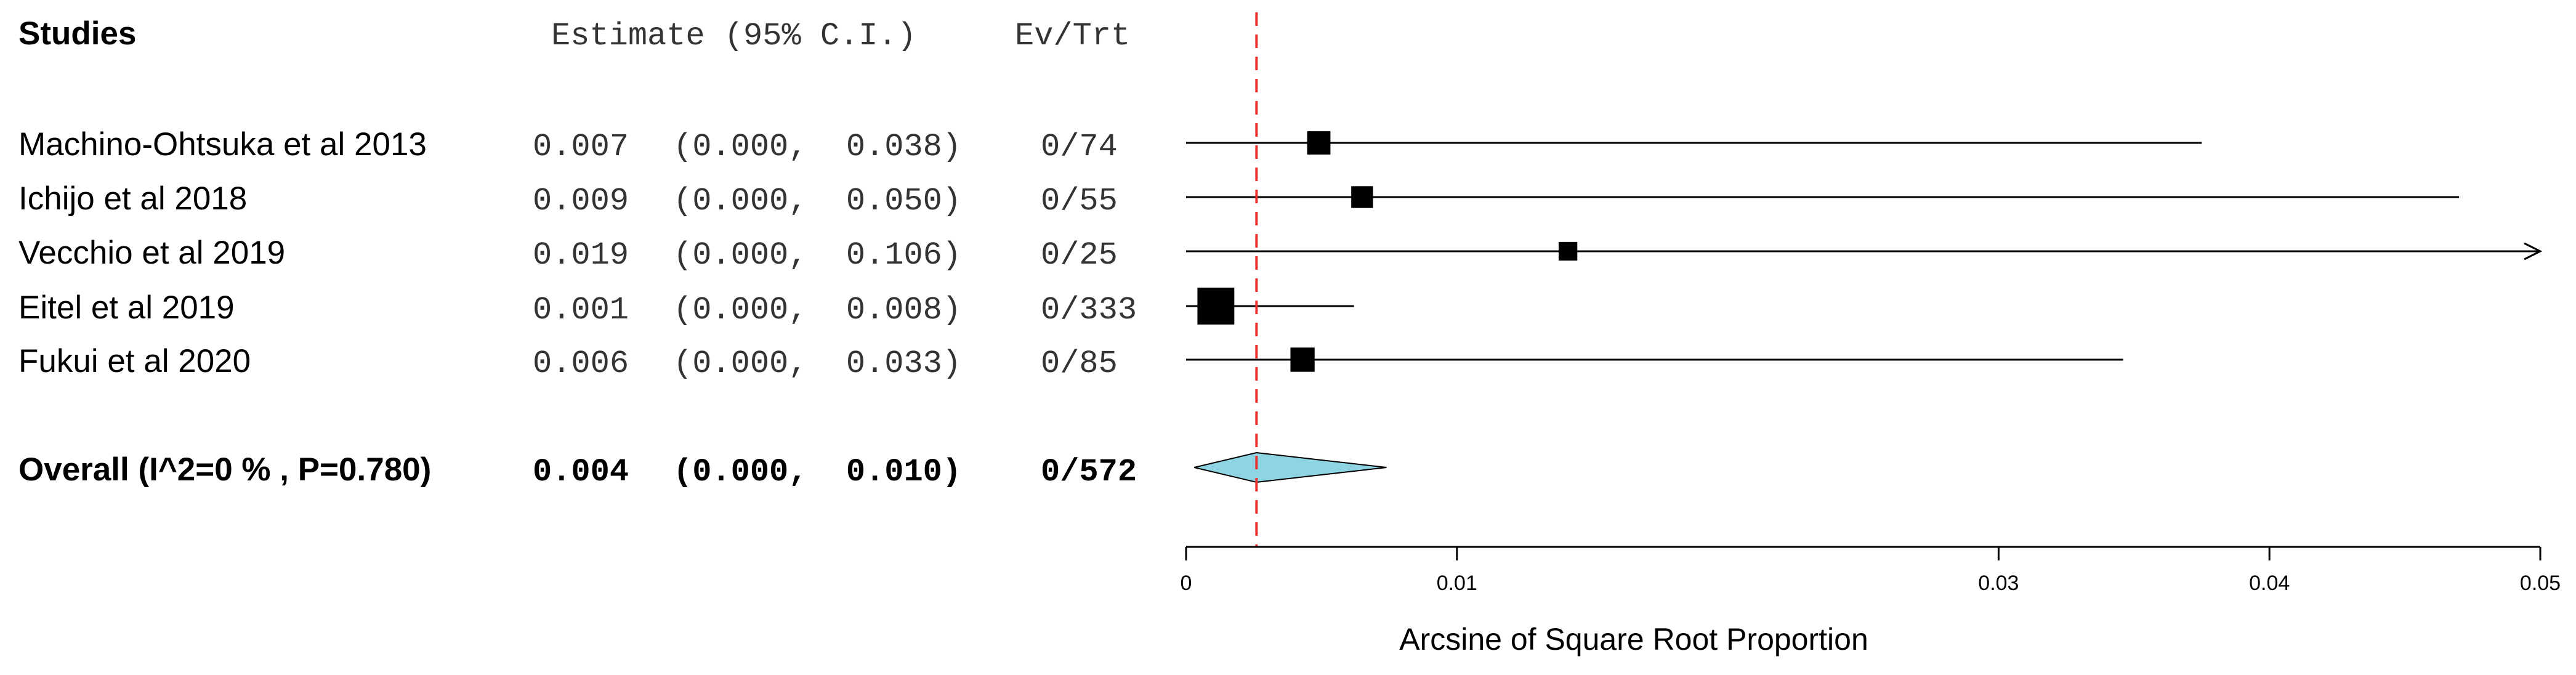 This screenshot has width=2576, height=675. What do you see at coordinates (2269, 583) in the screenshot?
I see `x-tick-label: 0.04` at bounding box center [2269, 583].